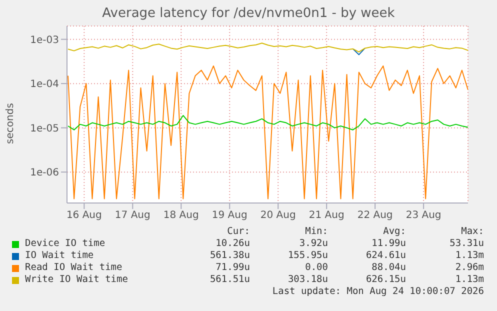  What do you see at coordinates (385, 256) in the screenshot?
I see `text: 624.61u` at bounding box center [385, 256].